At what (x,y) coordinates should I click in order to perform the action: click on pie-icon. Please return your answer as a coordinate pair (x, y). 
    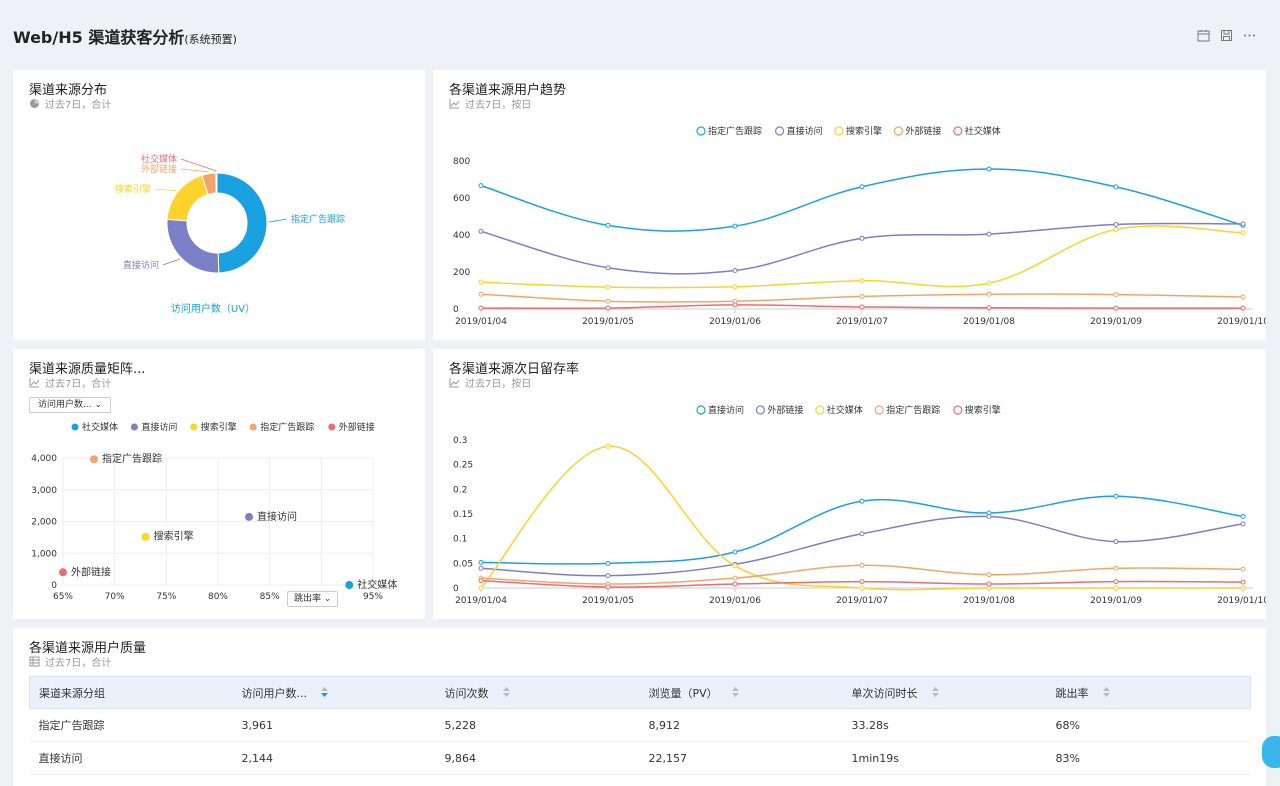
    Looking at the image, I should click on (34, 103).